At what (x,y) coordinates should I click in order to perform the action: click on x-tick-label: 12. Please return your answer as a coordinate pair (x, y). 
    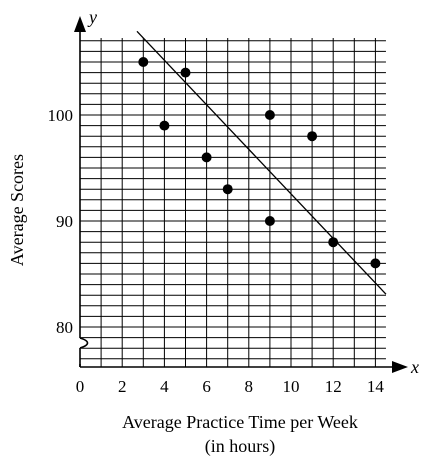
    Looking at the image, I should click on (333, 386).